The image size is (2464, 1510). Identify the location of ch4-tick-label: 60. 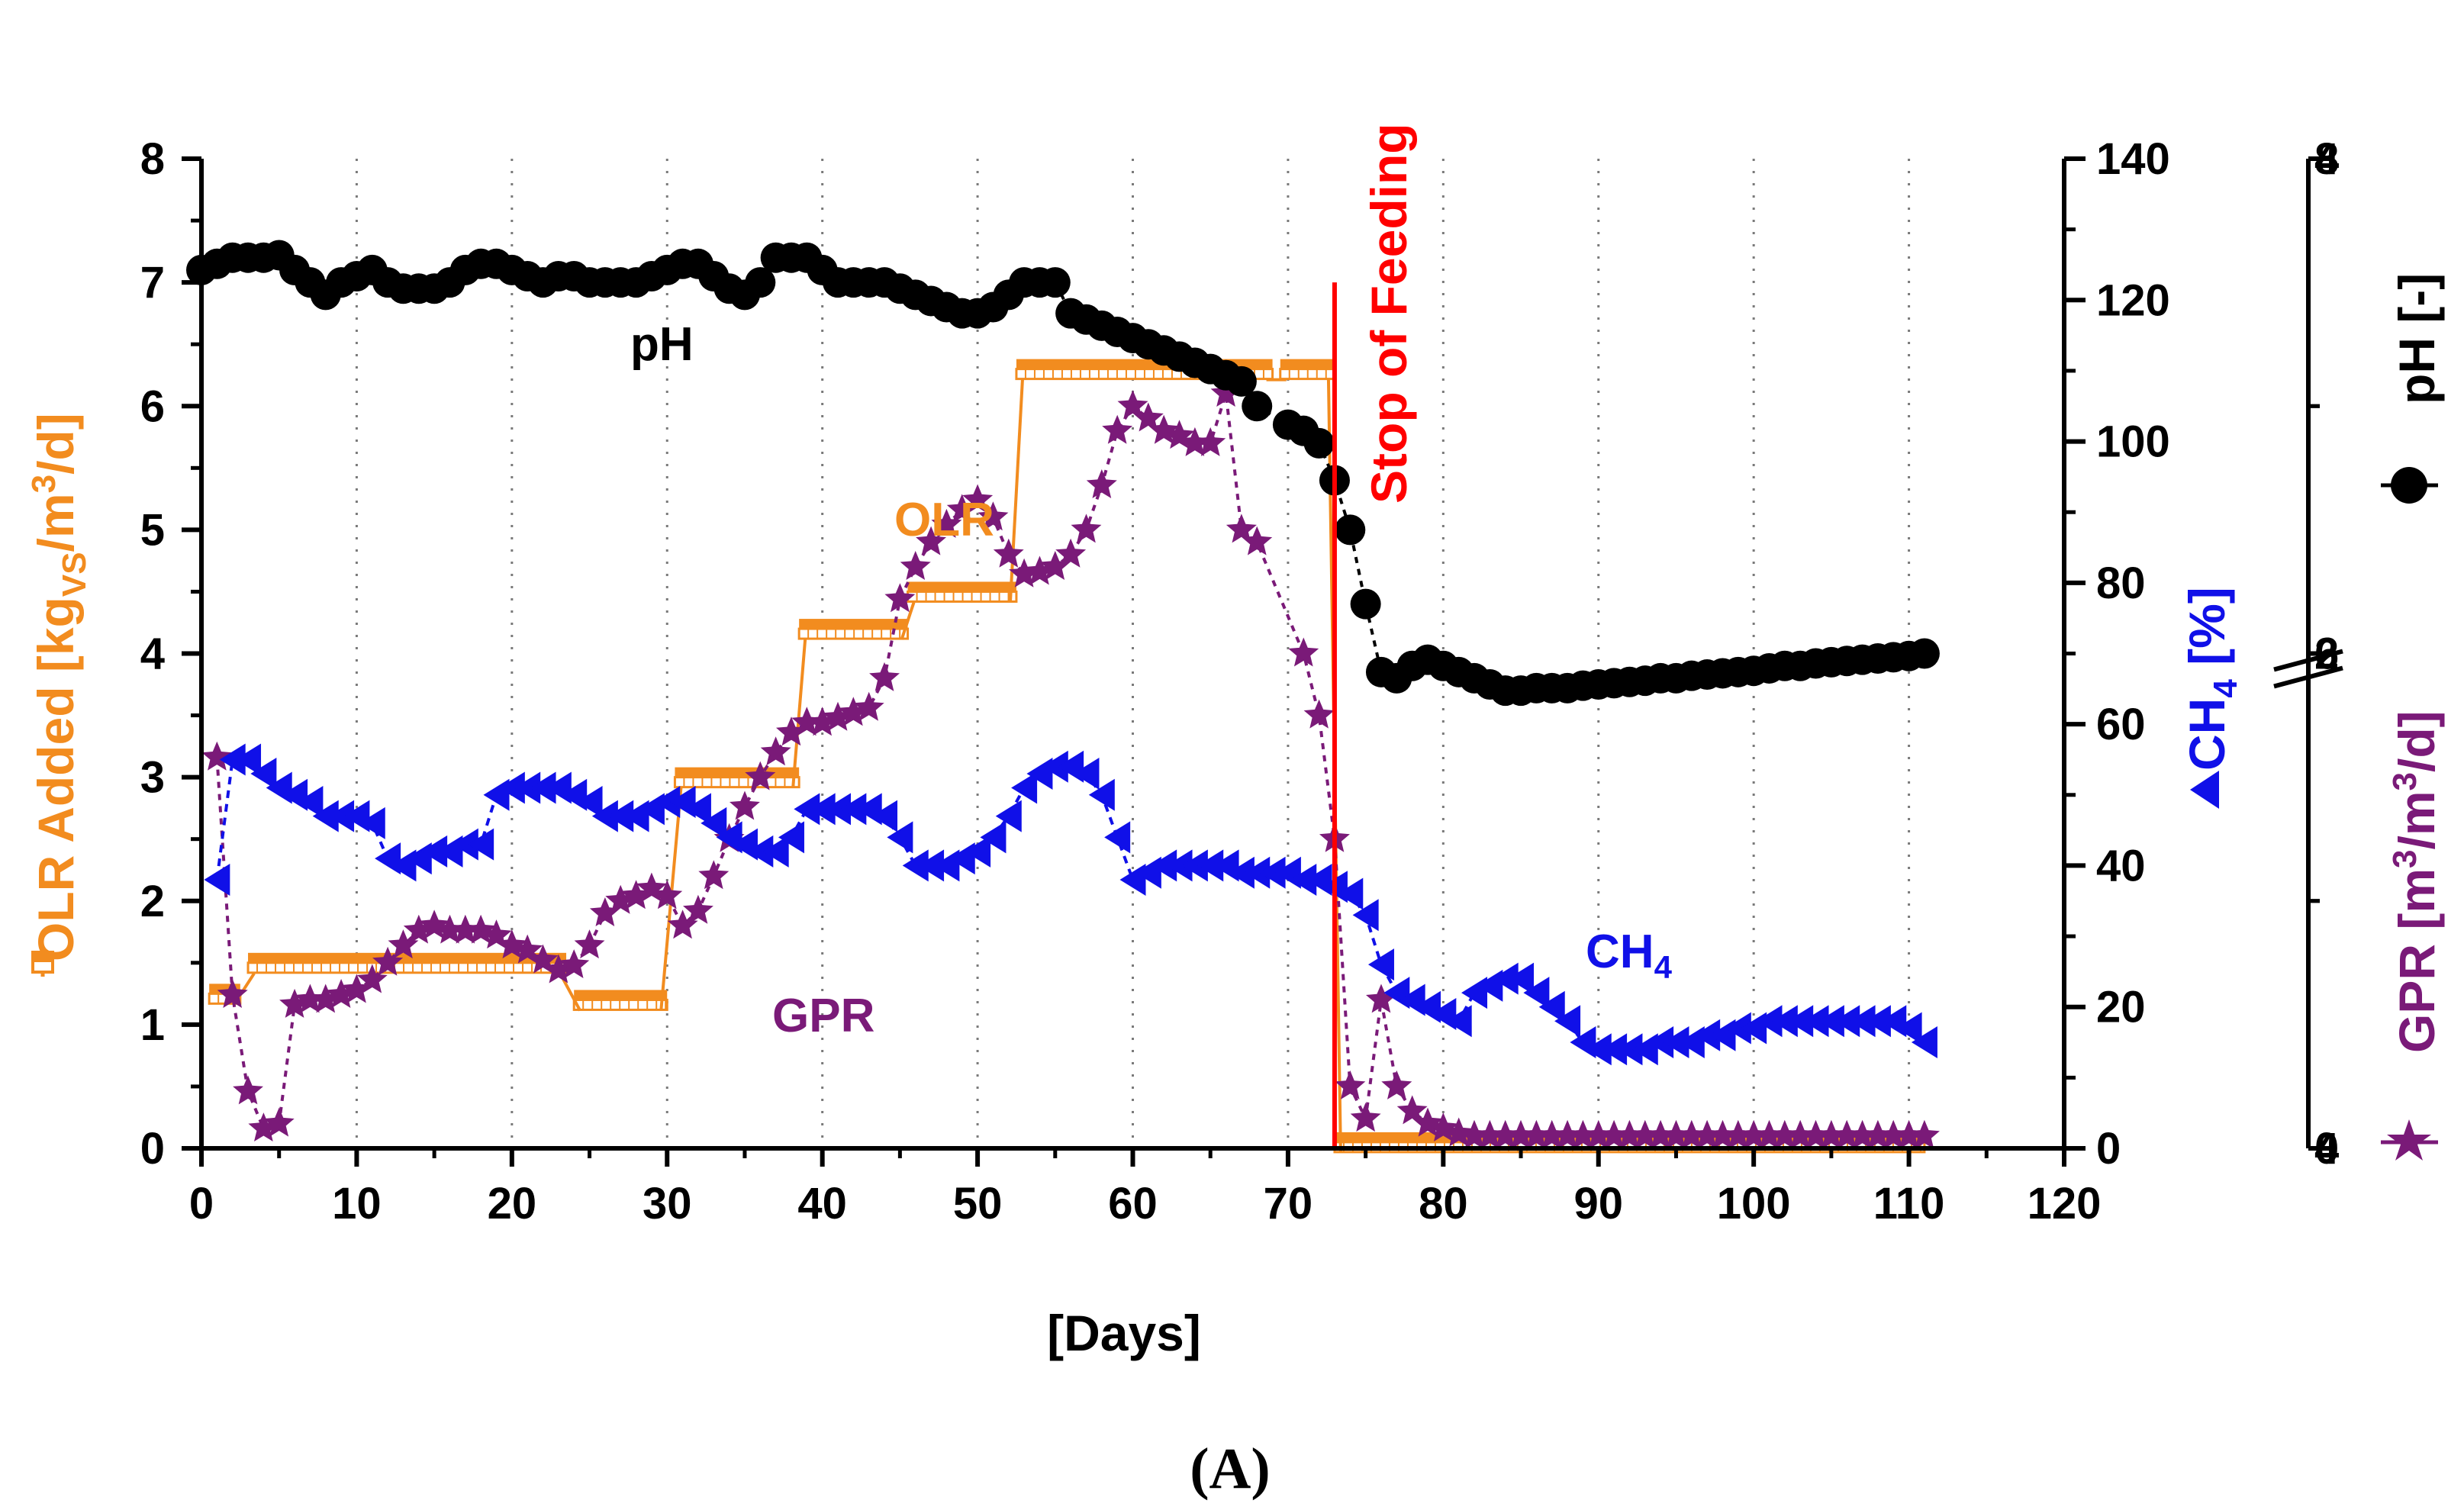
(2121, 725).